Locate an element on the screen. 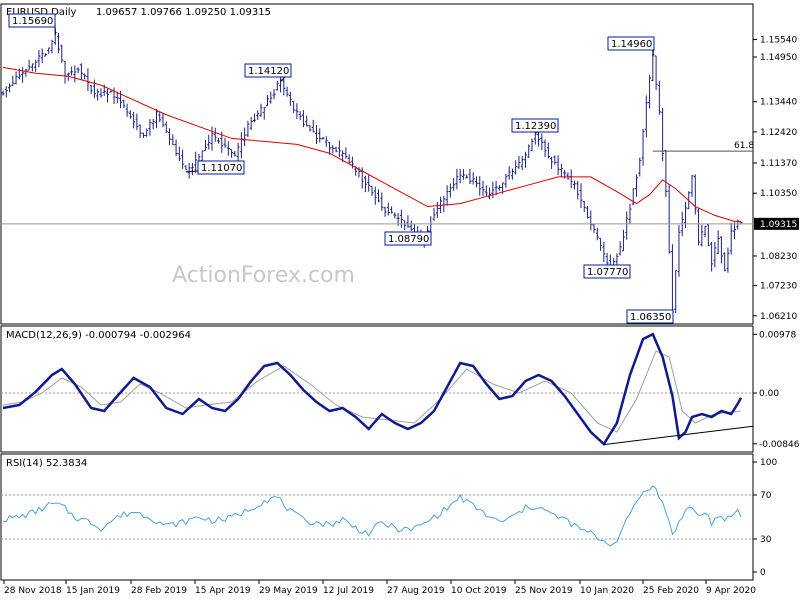  date-tick-label: 12 Jul 2019 is located at coordinates (348, 591).